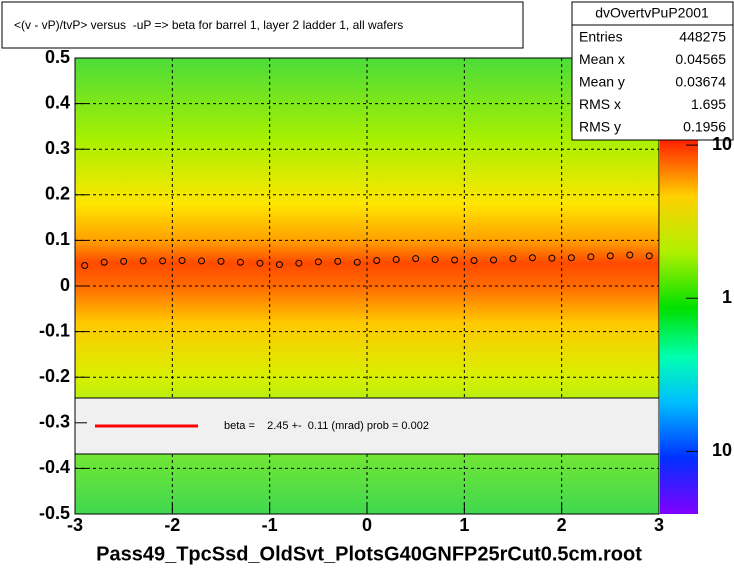 This screenshot has height=569, width=734. I want to click on y-tick-label: 0, so click(65, 285).